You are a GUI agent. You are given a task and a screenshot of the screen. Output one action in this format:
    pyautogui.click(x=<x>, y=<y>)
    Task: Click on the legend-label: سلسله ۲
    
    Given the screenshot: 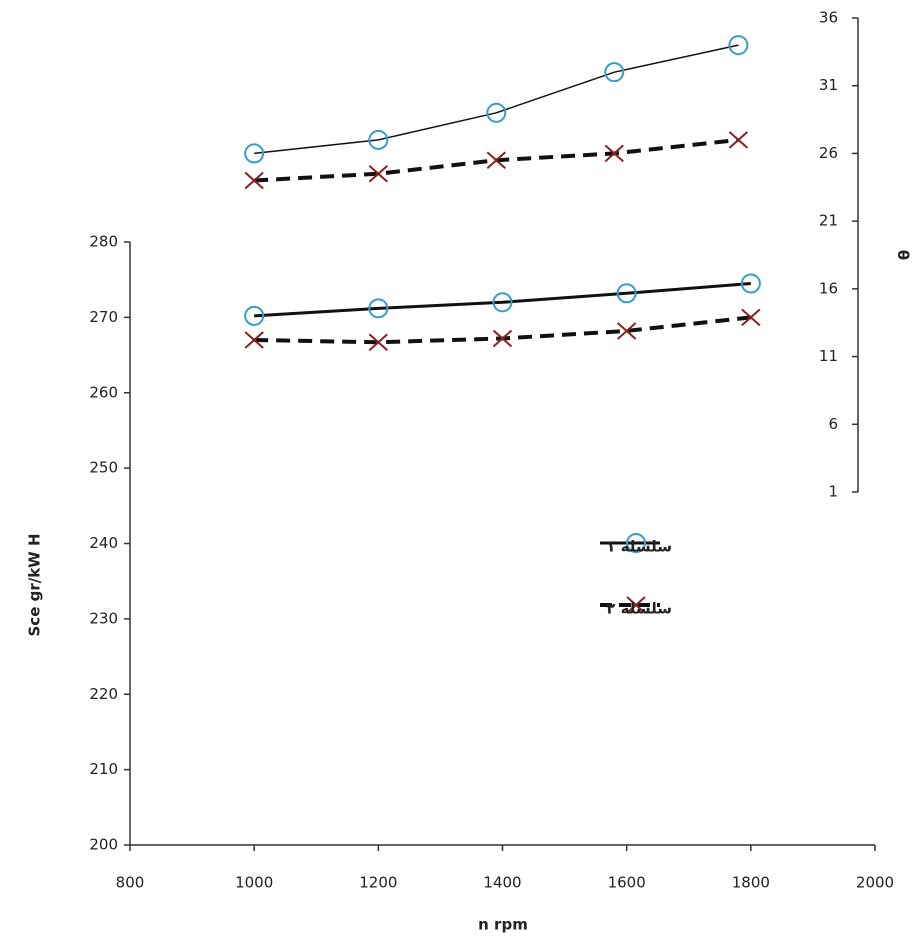 What is the action you would take?
    pyautogui.click(x=639, y=609)
    